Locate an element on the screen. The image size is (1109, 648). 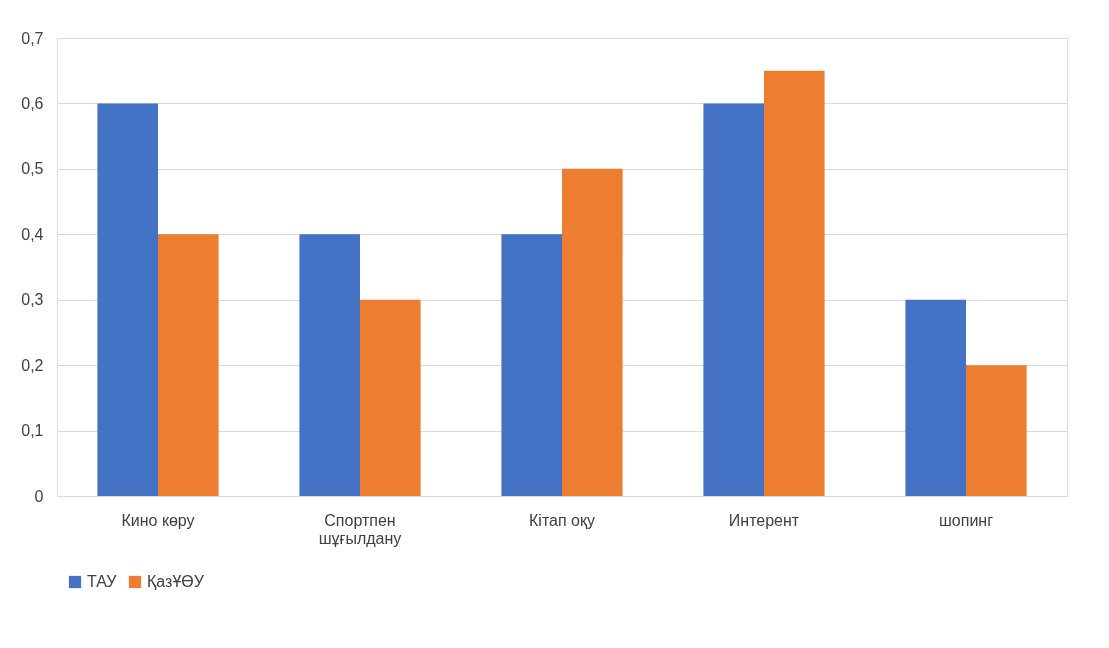
x-tick-label: Интерент is located at coordinates (764, 520).